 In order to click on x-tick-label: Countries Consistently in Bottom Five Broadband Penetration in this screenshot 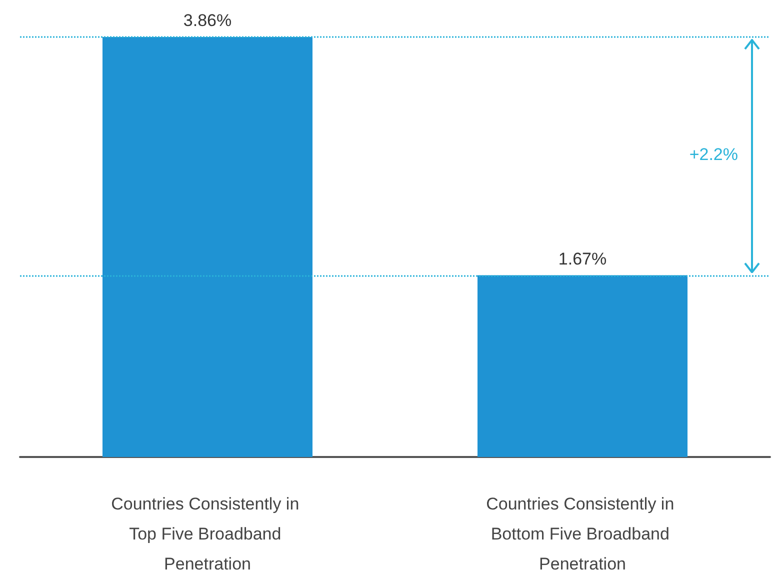, I will do `click(582, 534)`.